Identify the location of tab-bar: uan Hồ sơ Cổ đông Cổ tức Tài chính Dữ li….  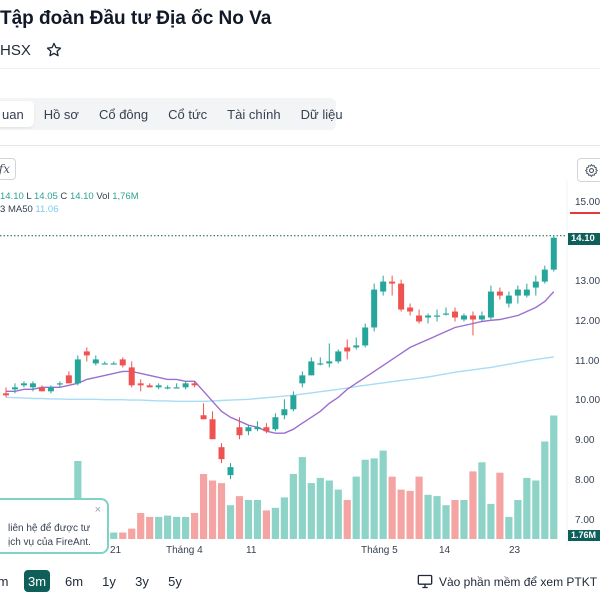
(171, 114).